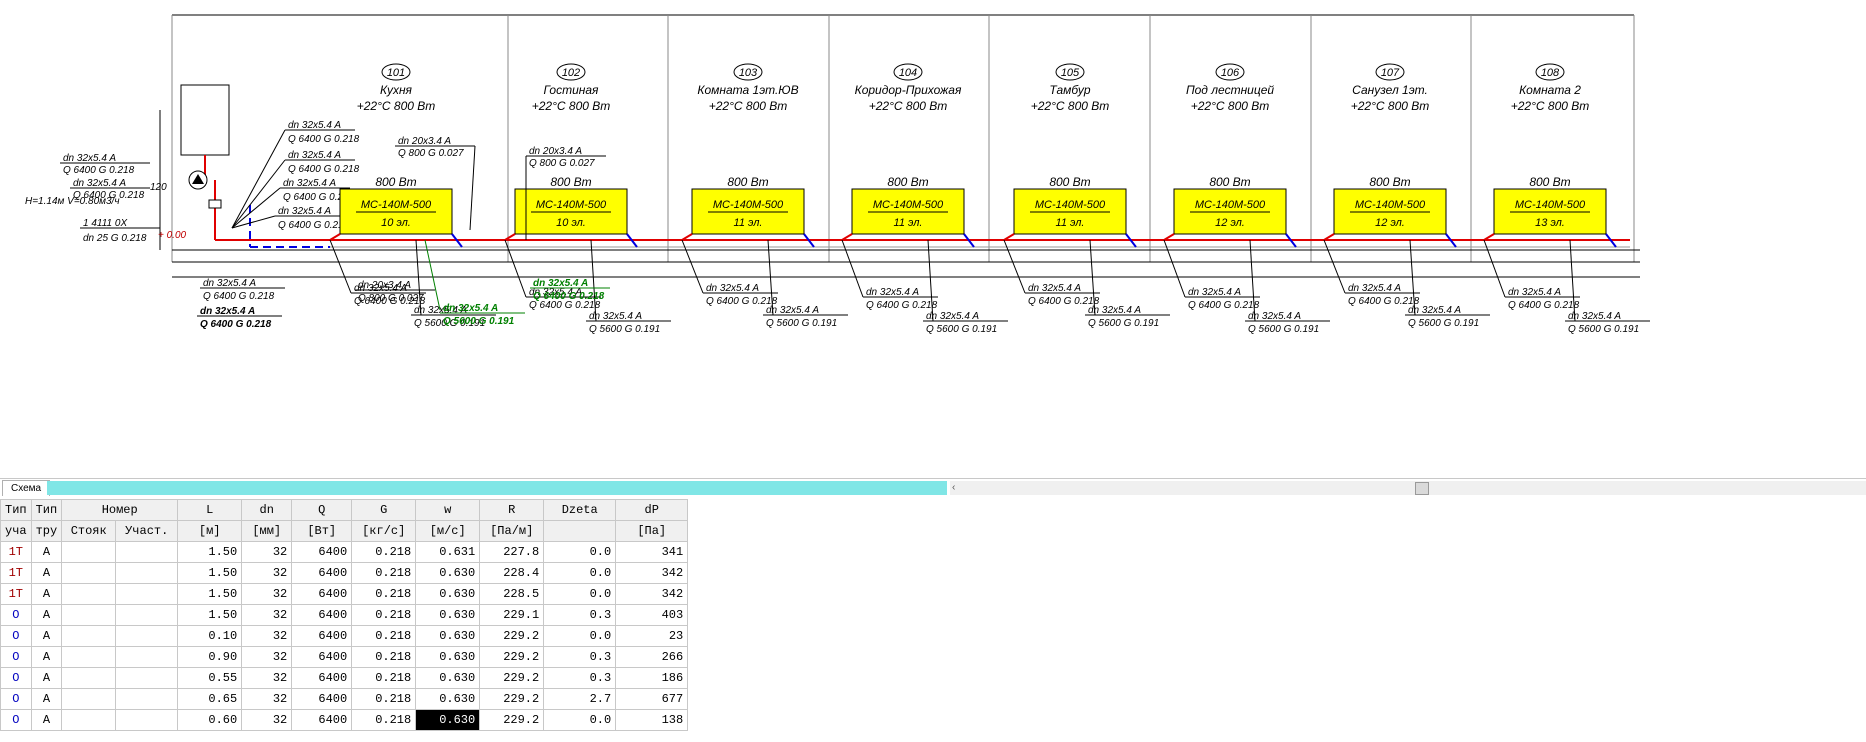 The width and height of the screenshot is (1866, 742). I want to click on column-unit-header: [м/с], so click(448, 531).